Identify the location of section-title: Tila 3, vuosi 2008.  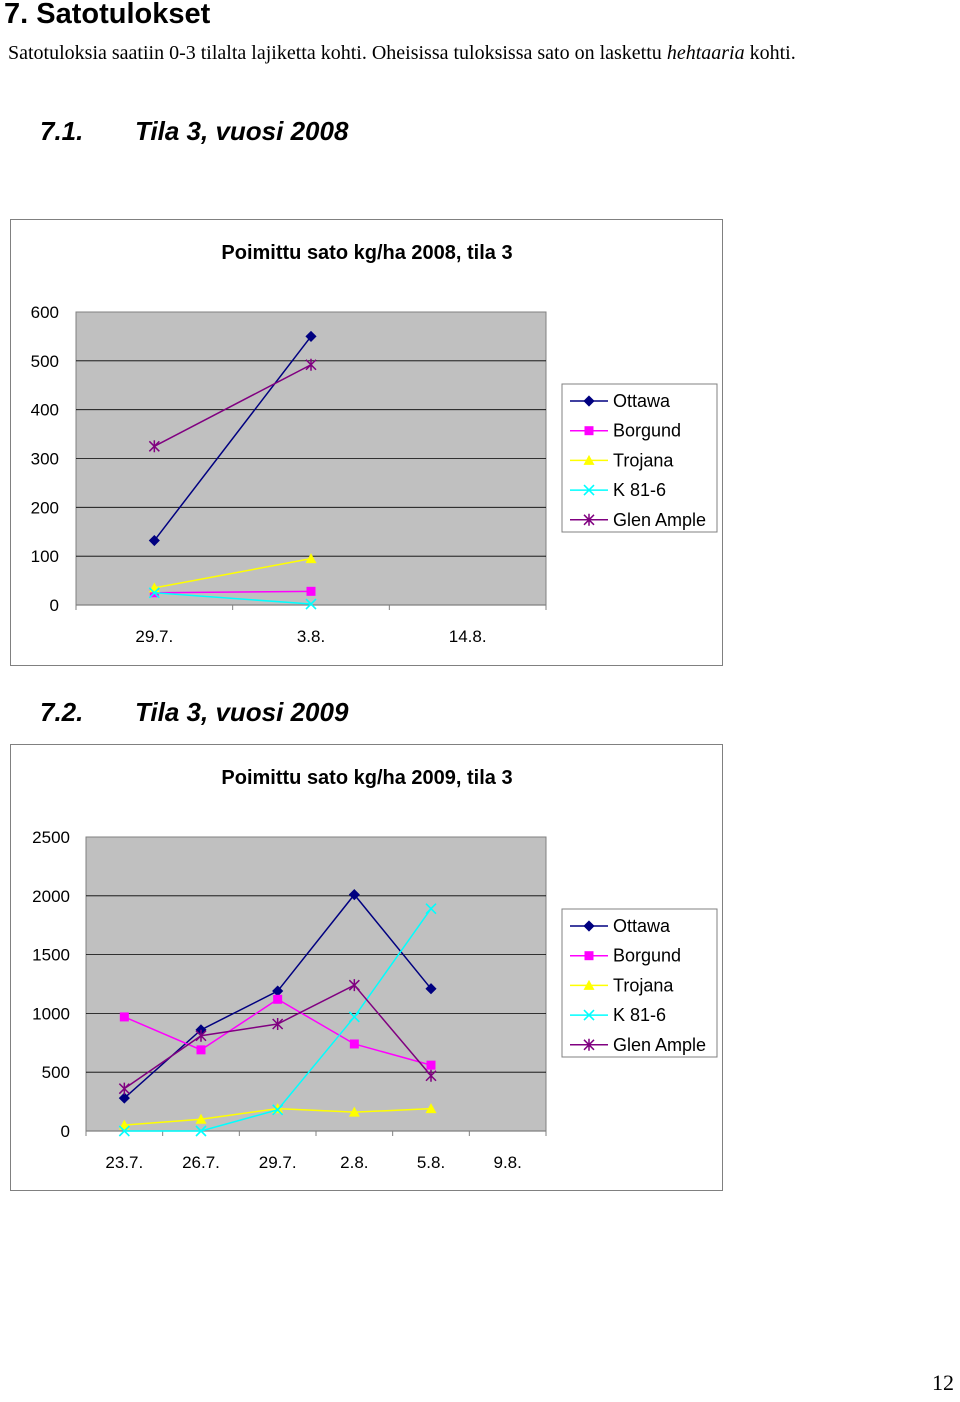
(242, 131).